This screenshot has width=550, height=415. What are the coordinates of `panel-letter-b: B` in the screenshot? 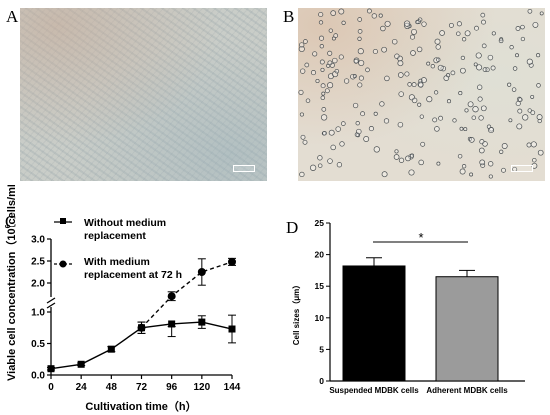 It's located at (289, 16).